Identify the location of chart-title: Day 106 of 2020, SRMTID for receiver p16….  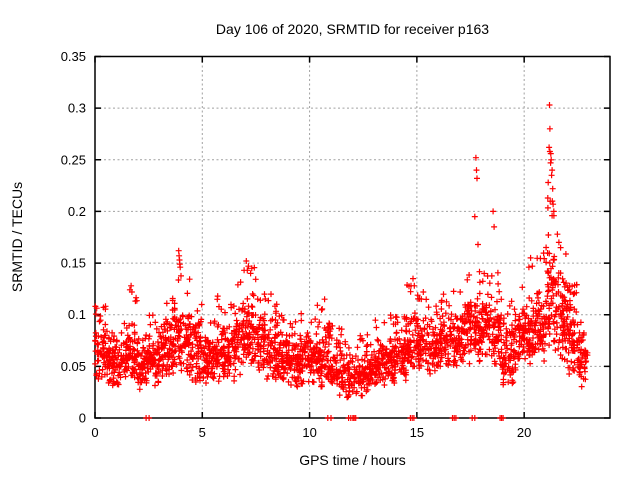
(352, 29).